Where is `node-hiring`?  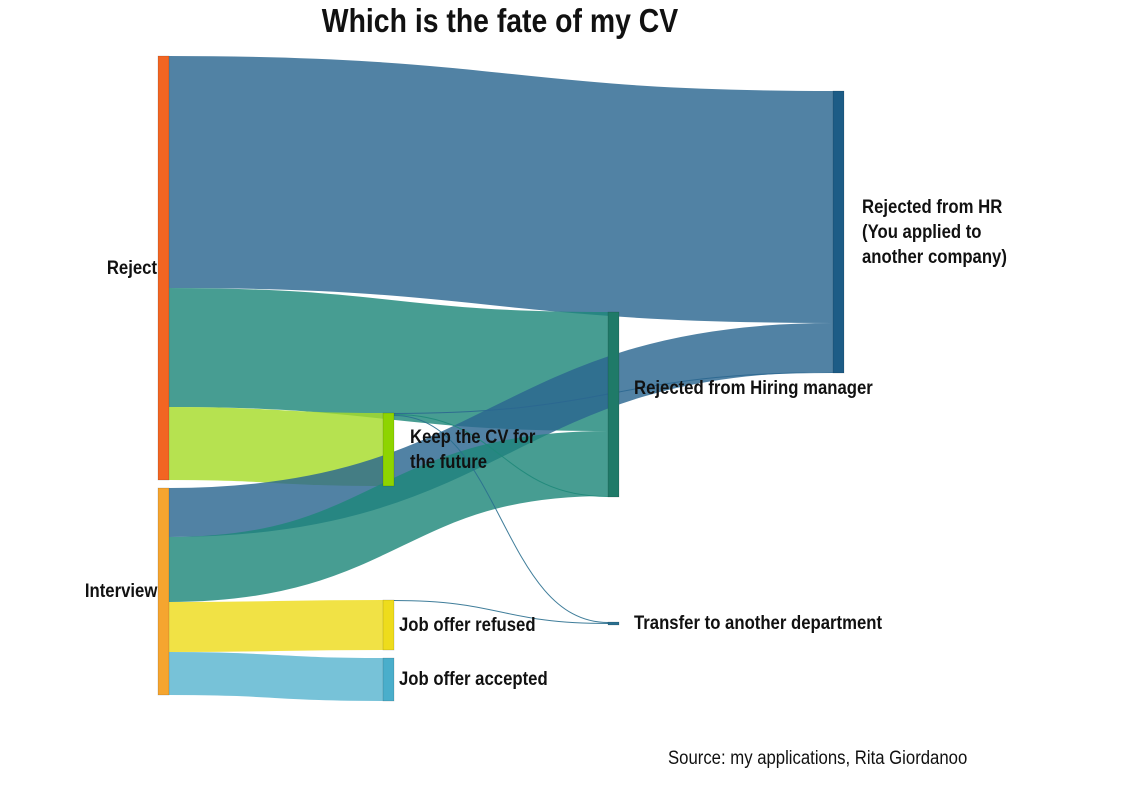 node-hiring is located at coordinates (613, 404).